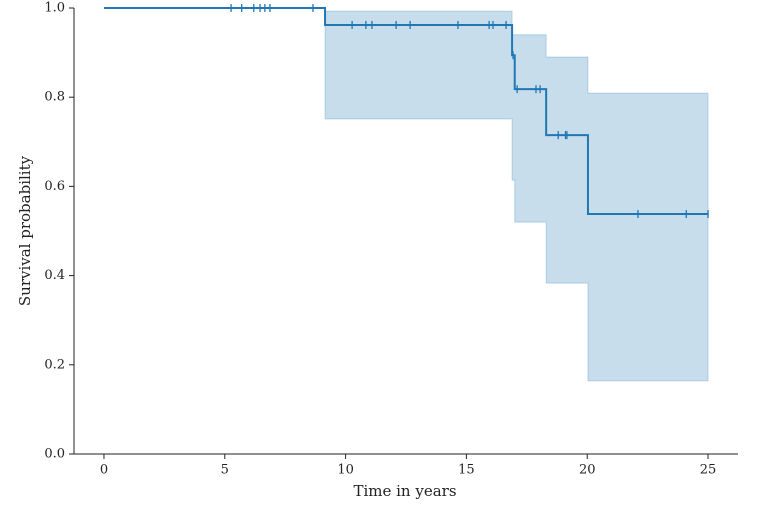  Describe the element at coordinates (225, 470) in the screenshot. I see `x-tick-label: 5` at that location.